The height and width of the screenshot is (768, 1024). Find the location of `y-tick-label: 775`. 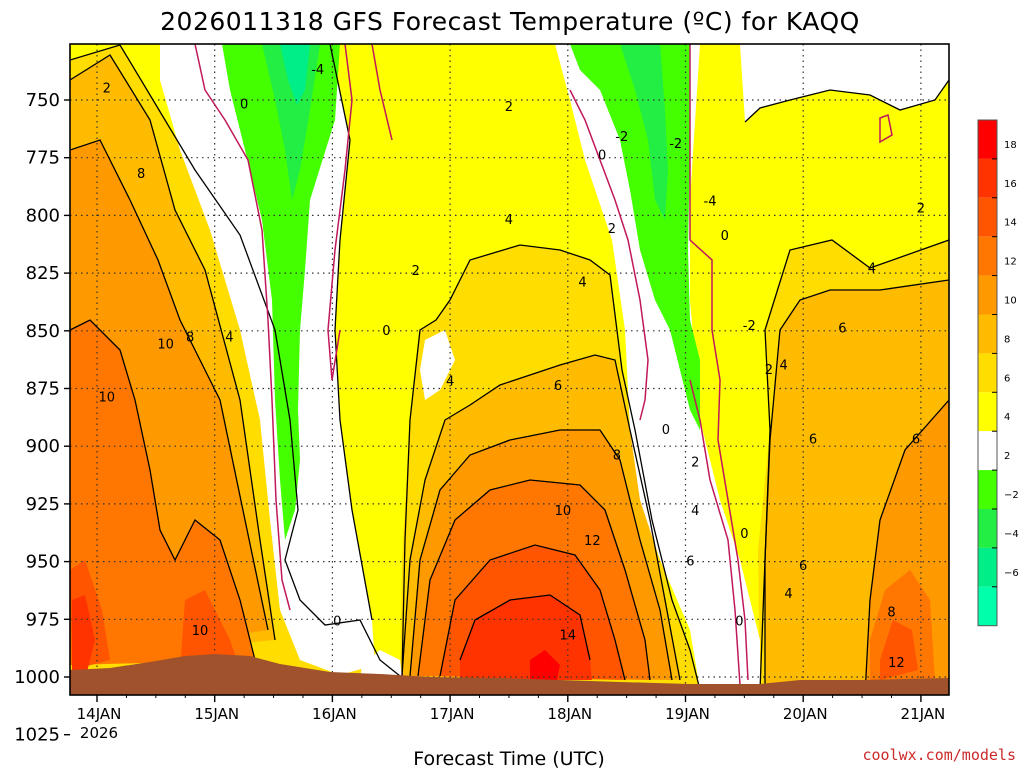

y-tick-label: 775 is located at coordinates (43, 158).